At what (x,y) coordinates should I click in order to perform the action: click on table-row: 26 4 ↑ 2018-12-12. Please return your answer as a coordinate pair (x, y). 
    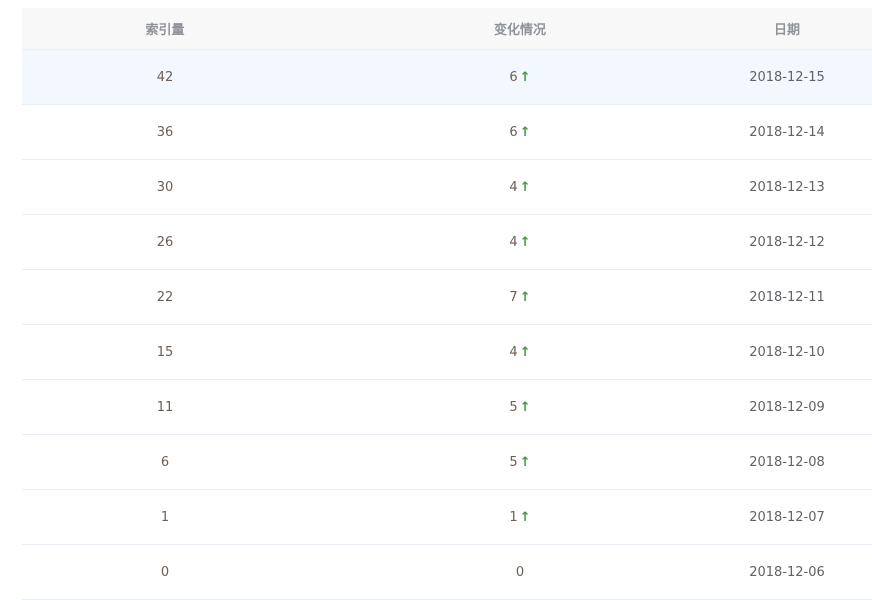
    Looking at the image, I should click on (447, 242).